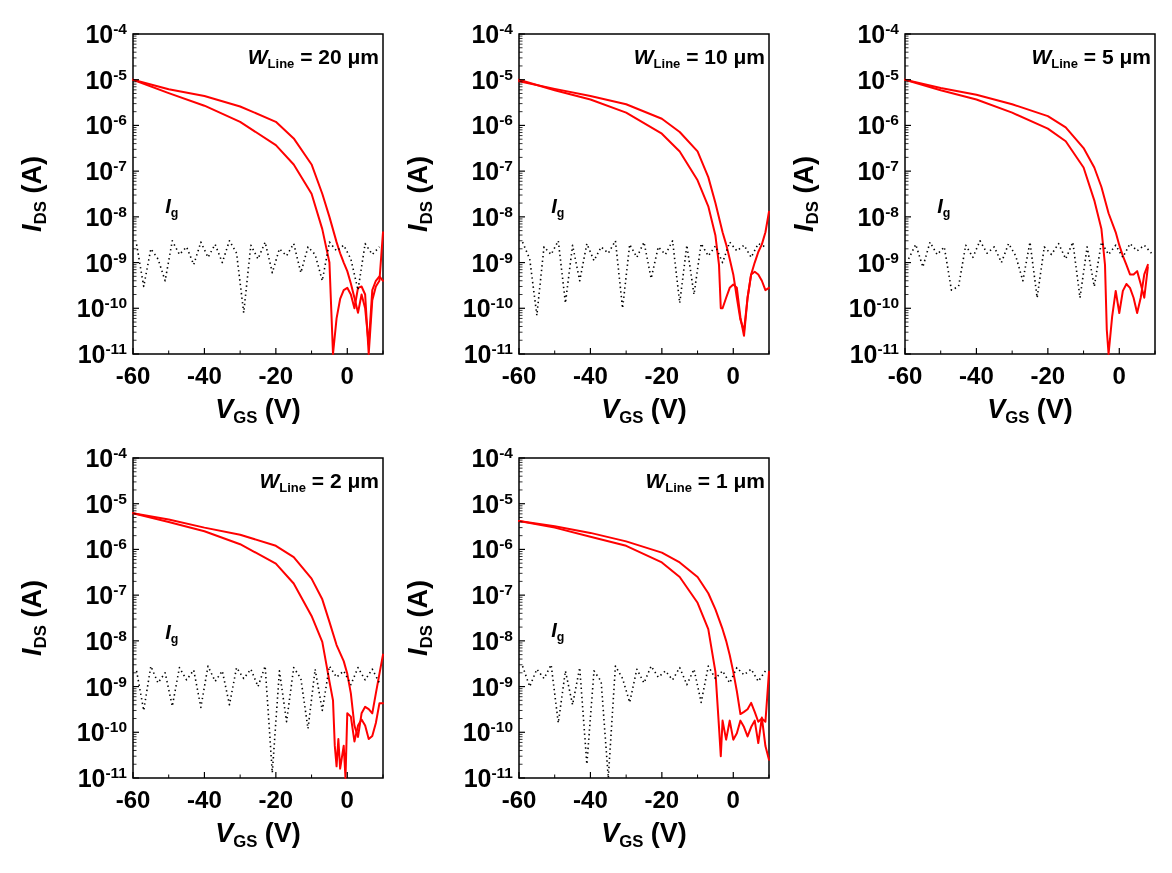  What do you see at coordinates (699, 58) in the screenshot?
I see `text: W$_{Line}$ = 10 μm` at bounding box center [699, 58].